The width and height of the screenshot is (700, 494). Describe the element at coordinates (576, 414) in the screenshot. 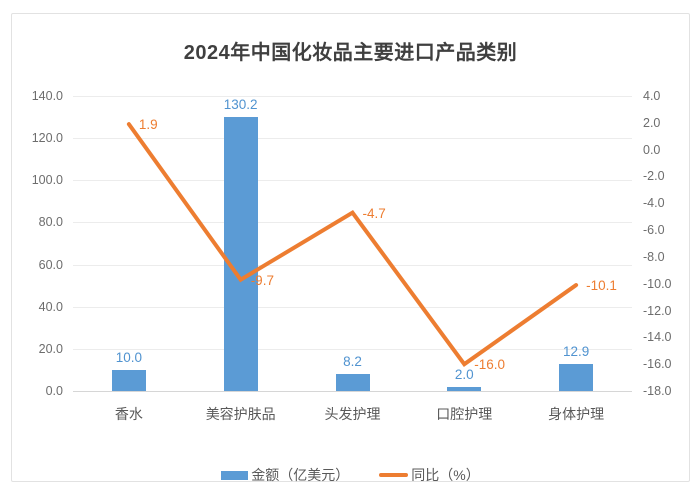

I see `category-label: 身体护理` at that location.